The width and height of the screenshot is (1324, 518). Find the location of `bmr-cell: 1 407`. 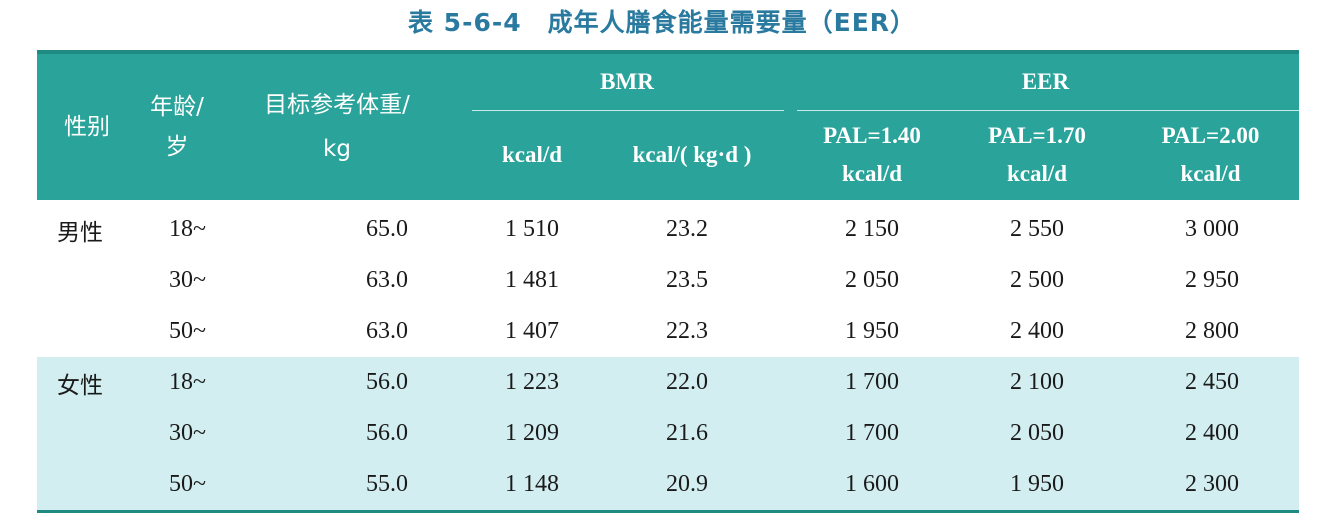

bmr-cell: 1 407 is located at coordinates (532, 331).